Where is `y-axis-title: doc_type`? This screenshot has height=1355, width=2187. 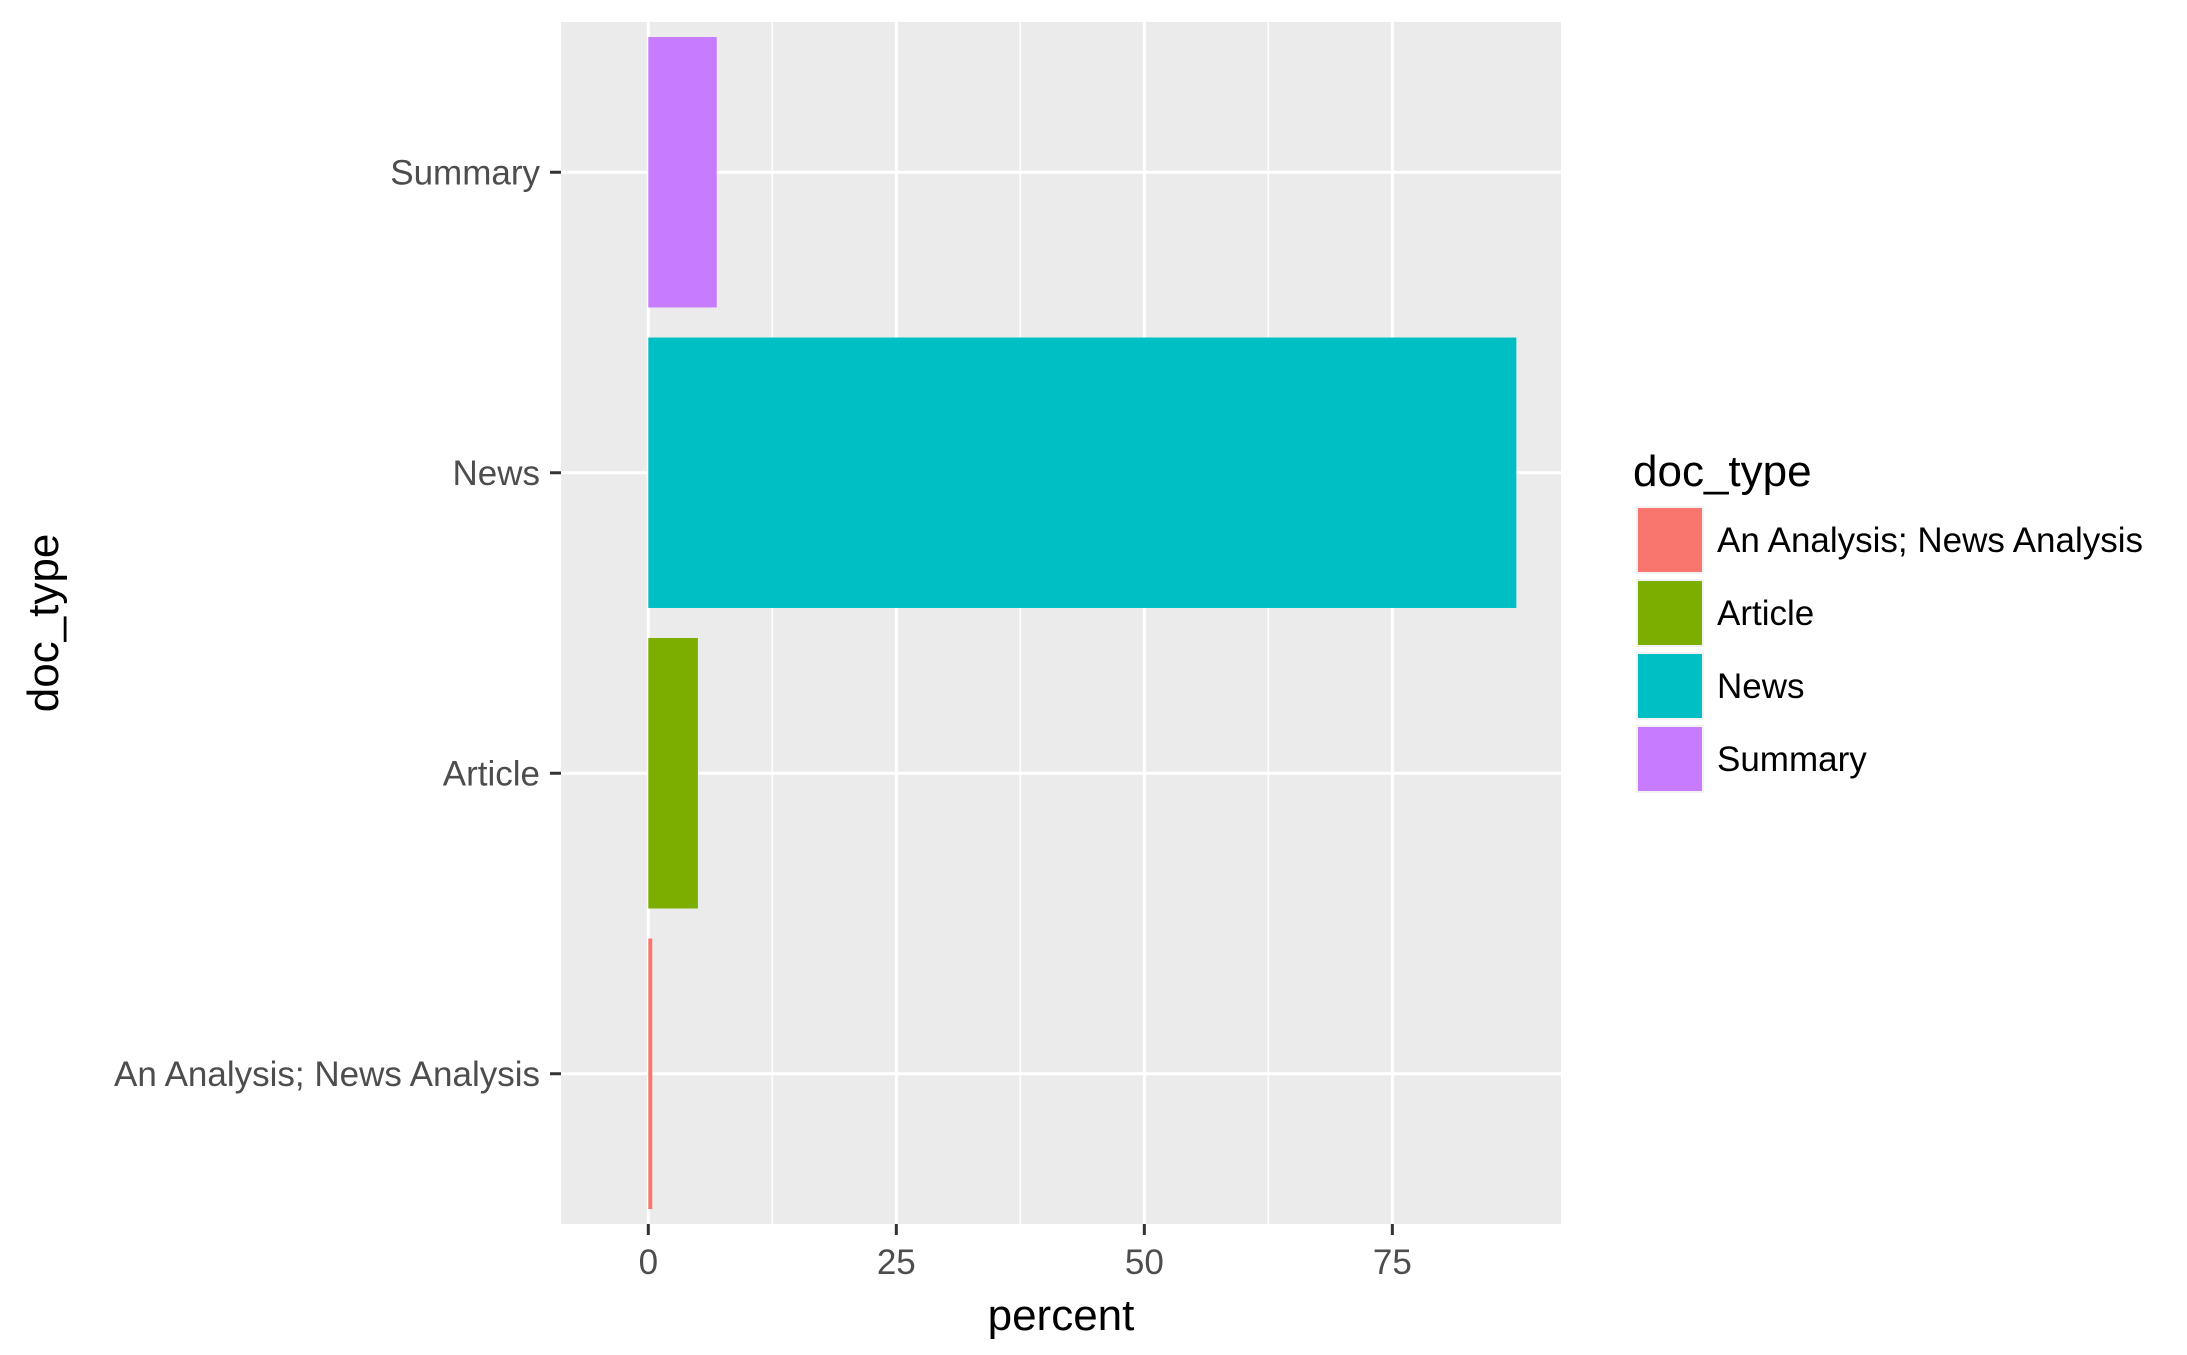
y-axis-title: doc_type is located at coordinates (43, 623).